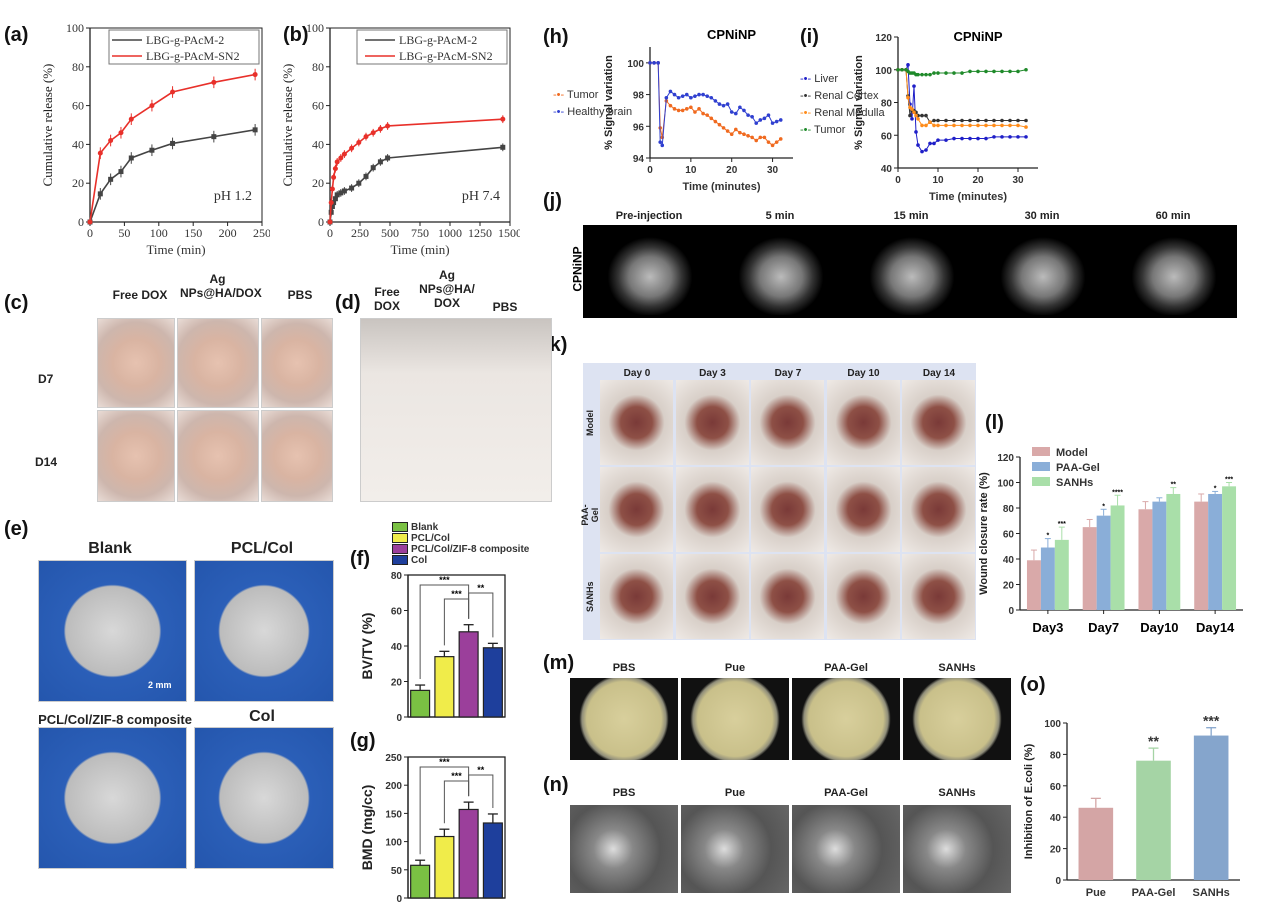 This screenshot has width=1264, height=919. Describe the element at coordinates (1096, 893) in the screenshot. I see `x-tick-label: Pue` at that location.